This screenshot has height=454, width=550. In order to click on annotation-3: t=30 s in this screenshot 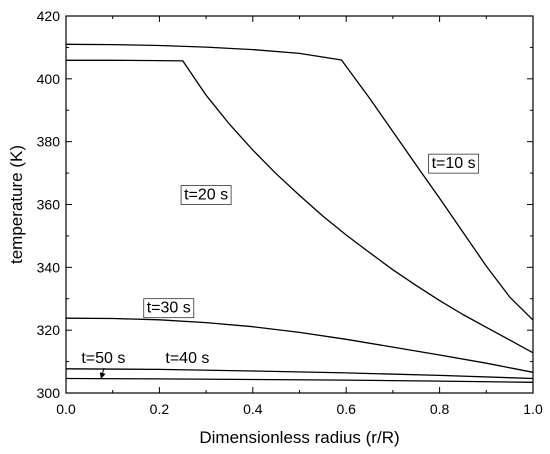, I will do `click(169, 308)`.